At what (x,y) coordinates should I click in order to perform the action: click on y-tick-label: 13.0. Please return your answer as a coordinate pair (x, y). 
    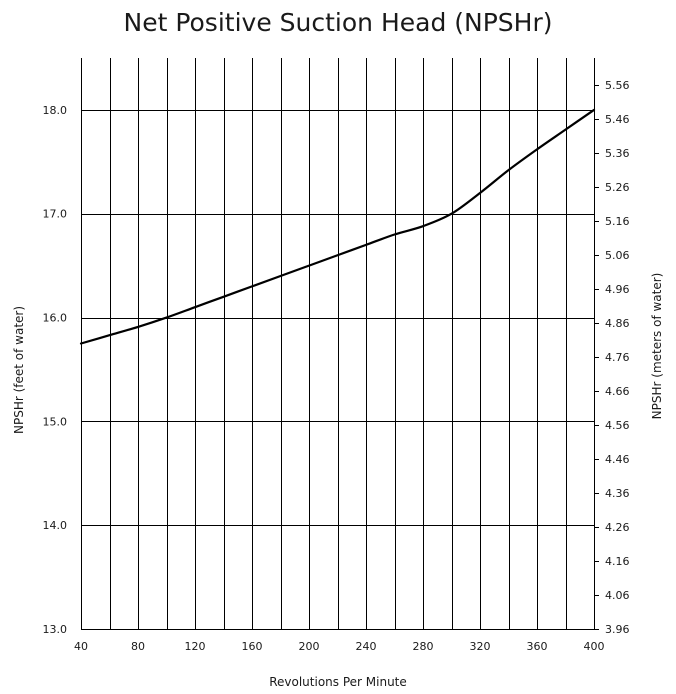
    Looking at the image, I should click on (55, 629).